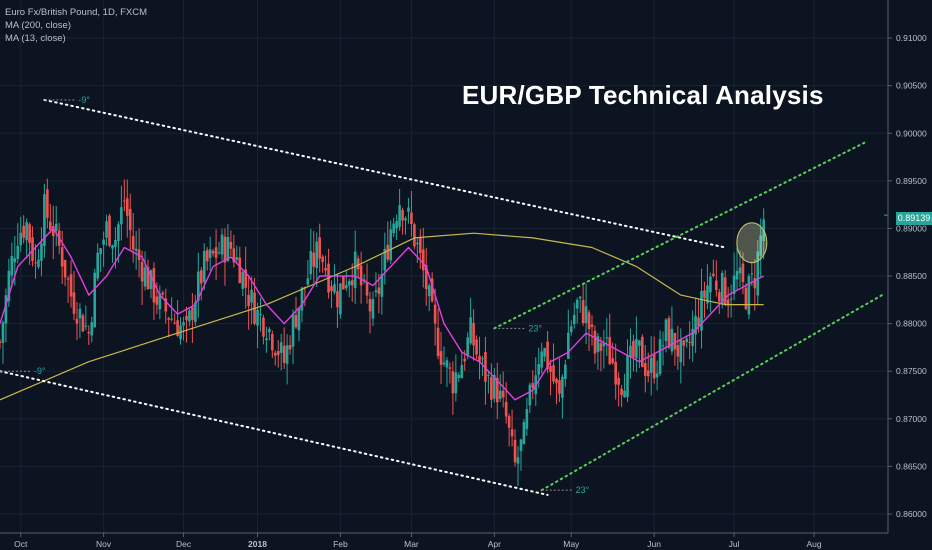  I want to click on price-tick-label: 0.86500, so click(911, 466).